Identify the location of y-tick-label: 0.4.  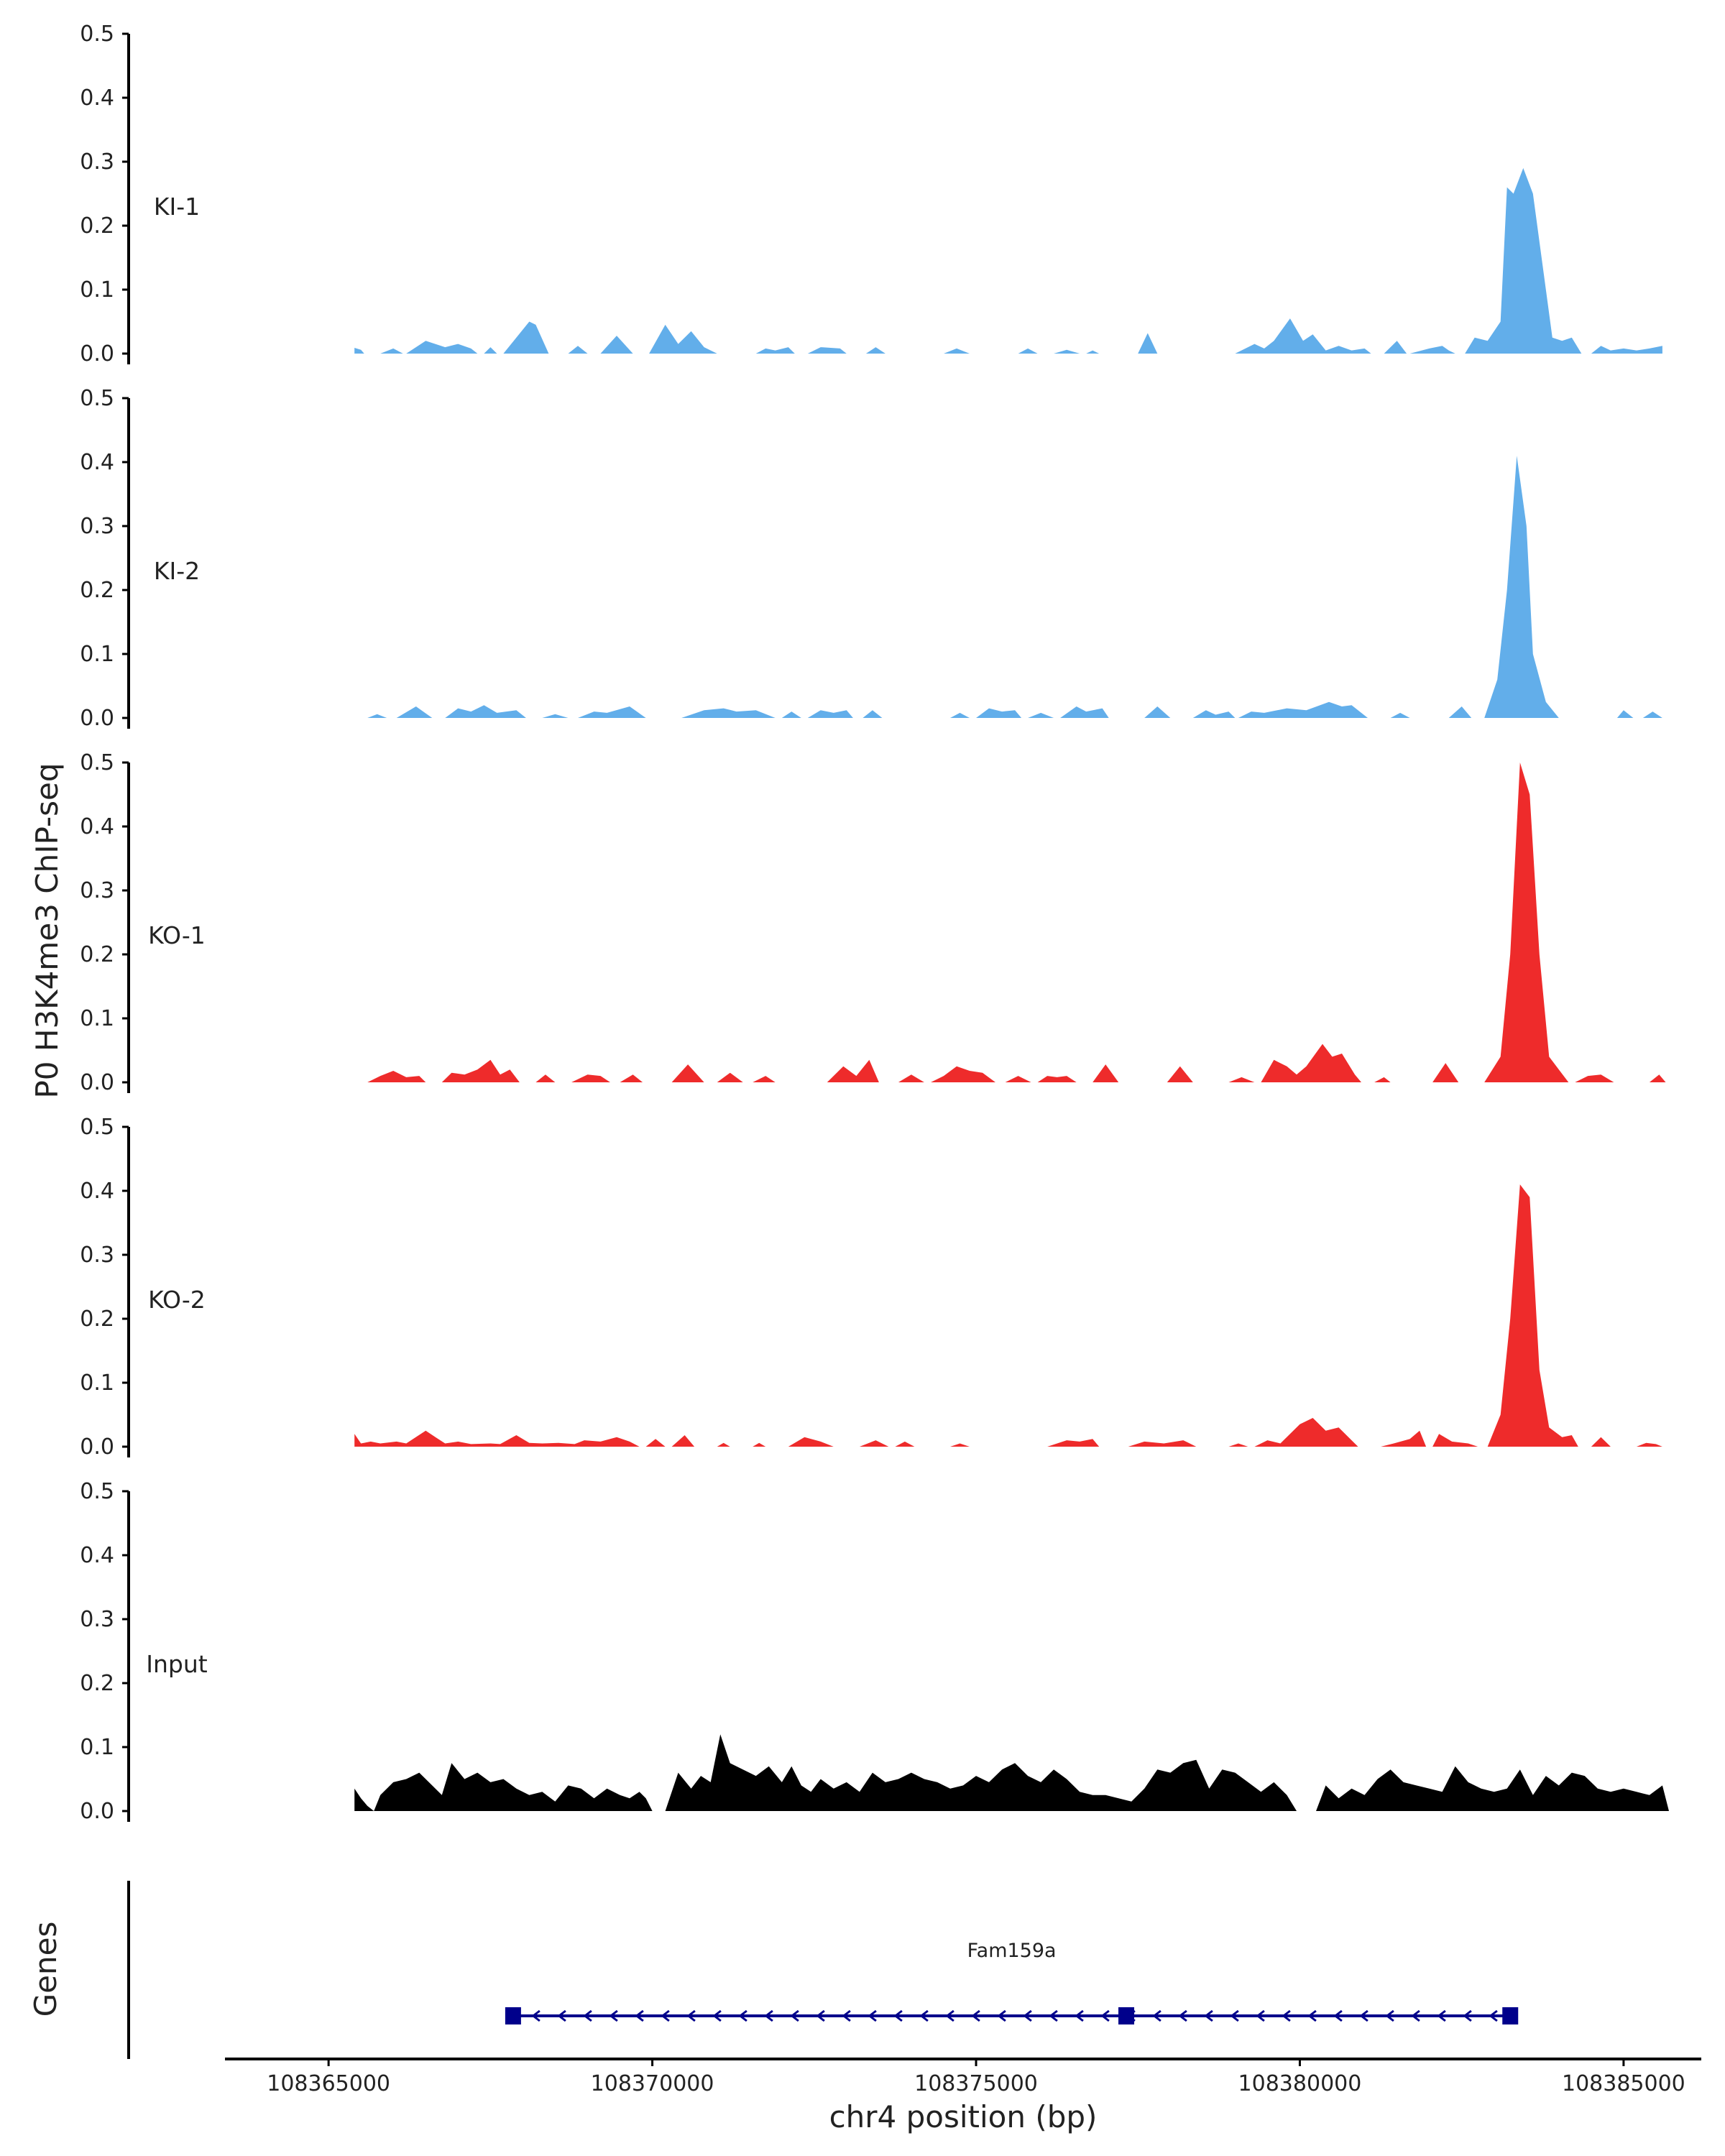
(97, 1555).